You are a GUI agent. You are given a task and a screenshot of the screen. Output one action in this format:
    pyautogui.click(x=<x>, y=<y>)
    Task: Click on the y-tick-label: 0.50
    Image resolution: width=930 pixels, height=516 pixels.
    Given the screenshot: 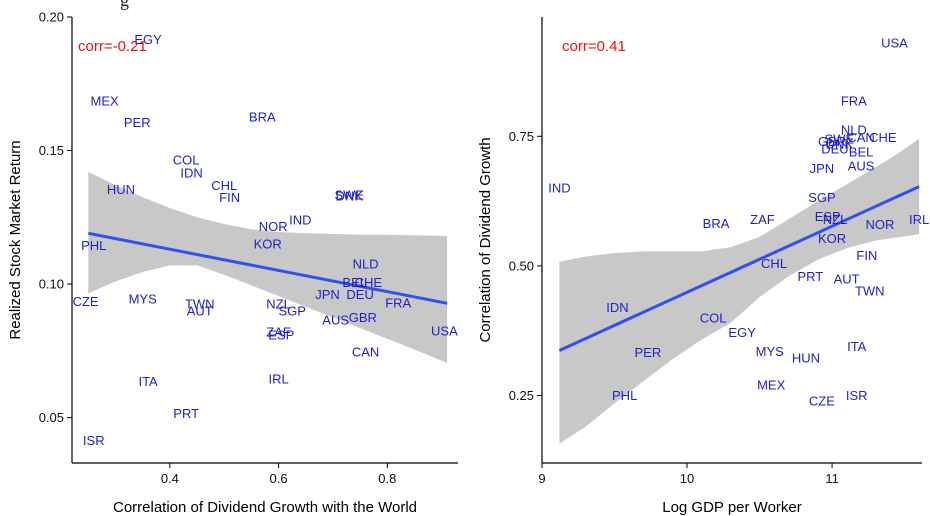 What is the action you would take?
    pyautogui.click(x=521, y=265)
    